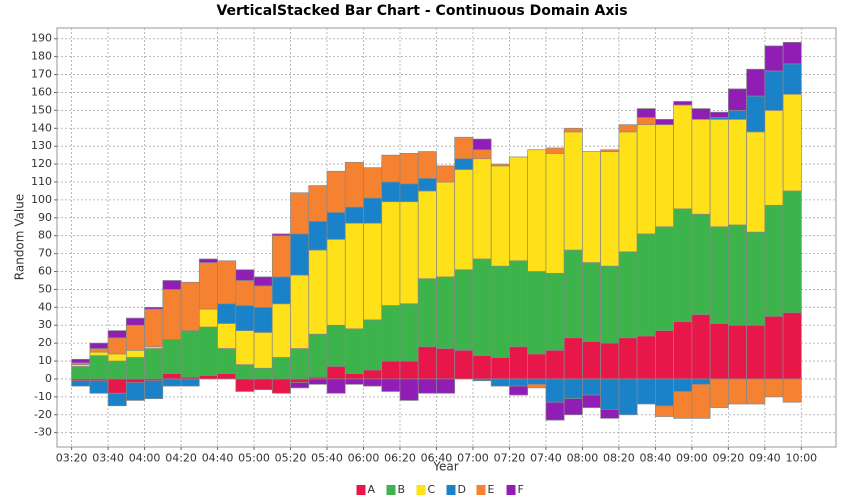 The image size is (845, 504). I want to click on legend-label: E, so click(491, 489).